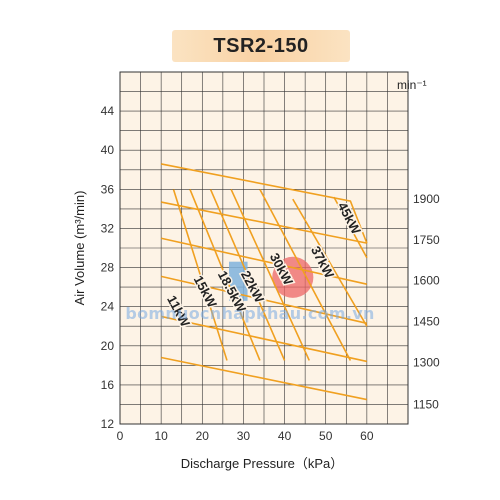 The width and height of the screenshot is (500, 500). What do you see at coordinates (120, 436) in the screenshot?
I see `x-tick-label: 0` at bounding box center [120, 436].